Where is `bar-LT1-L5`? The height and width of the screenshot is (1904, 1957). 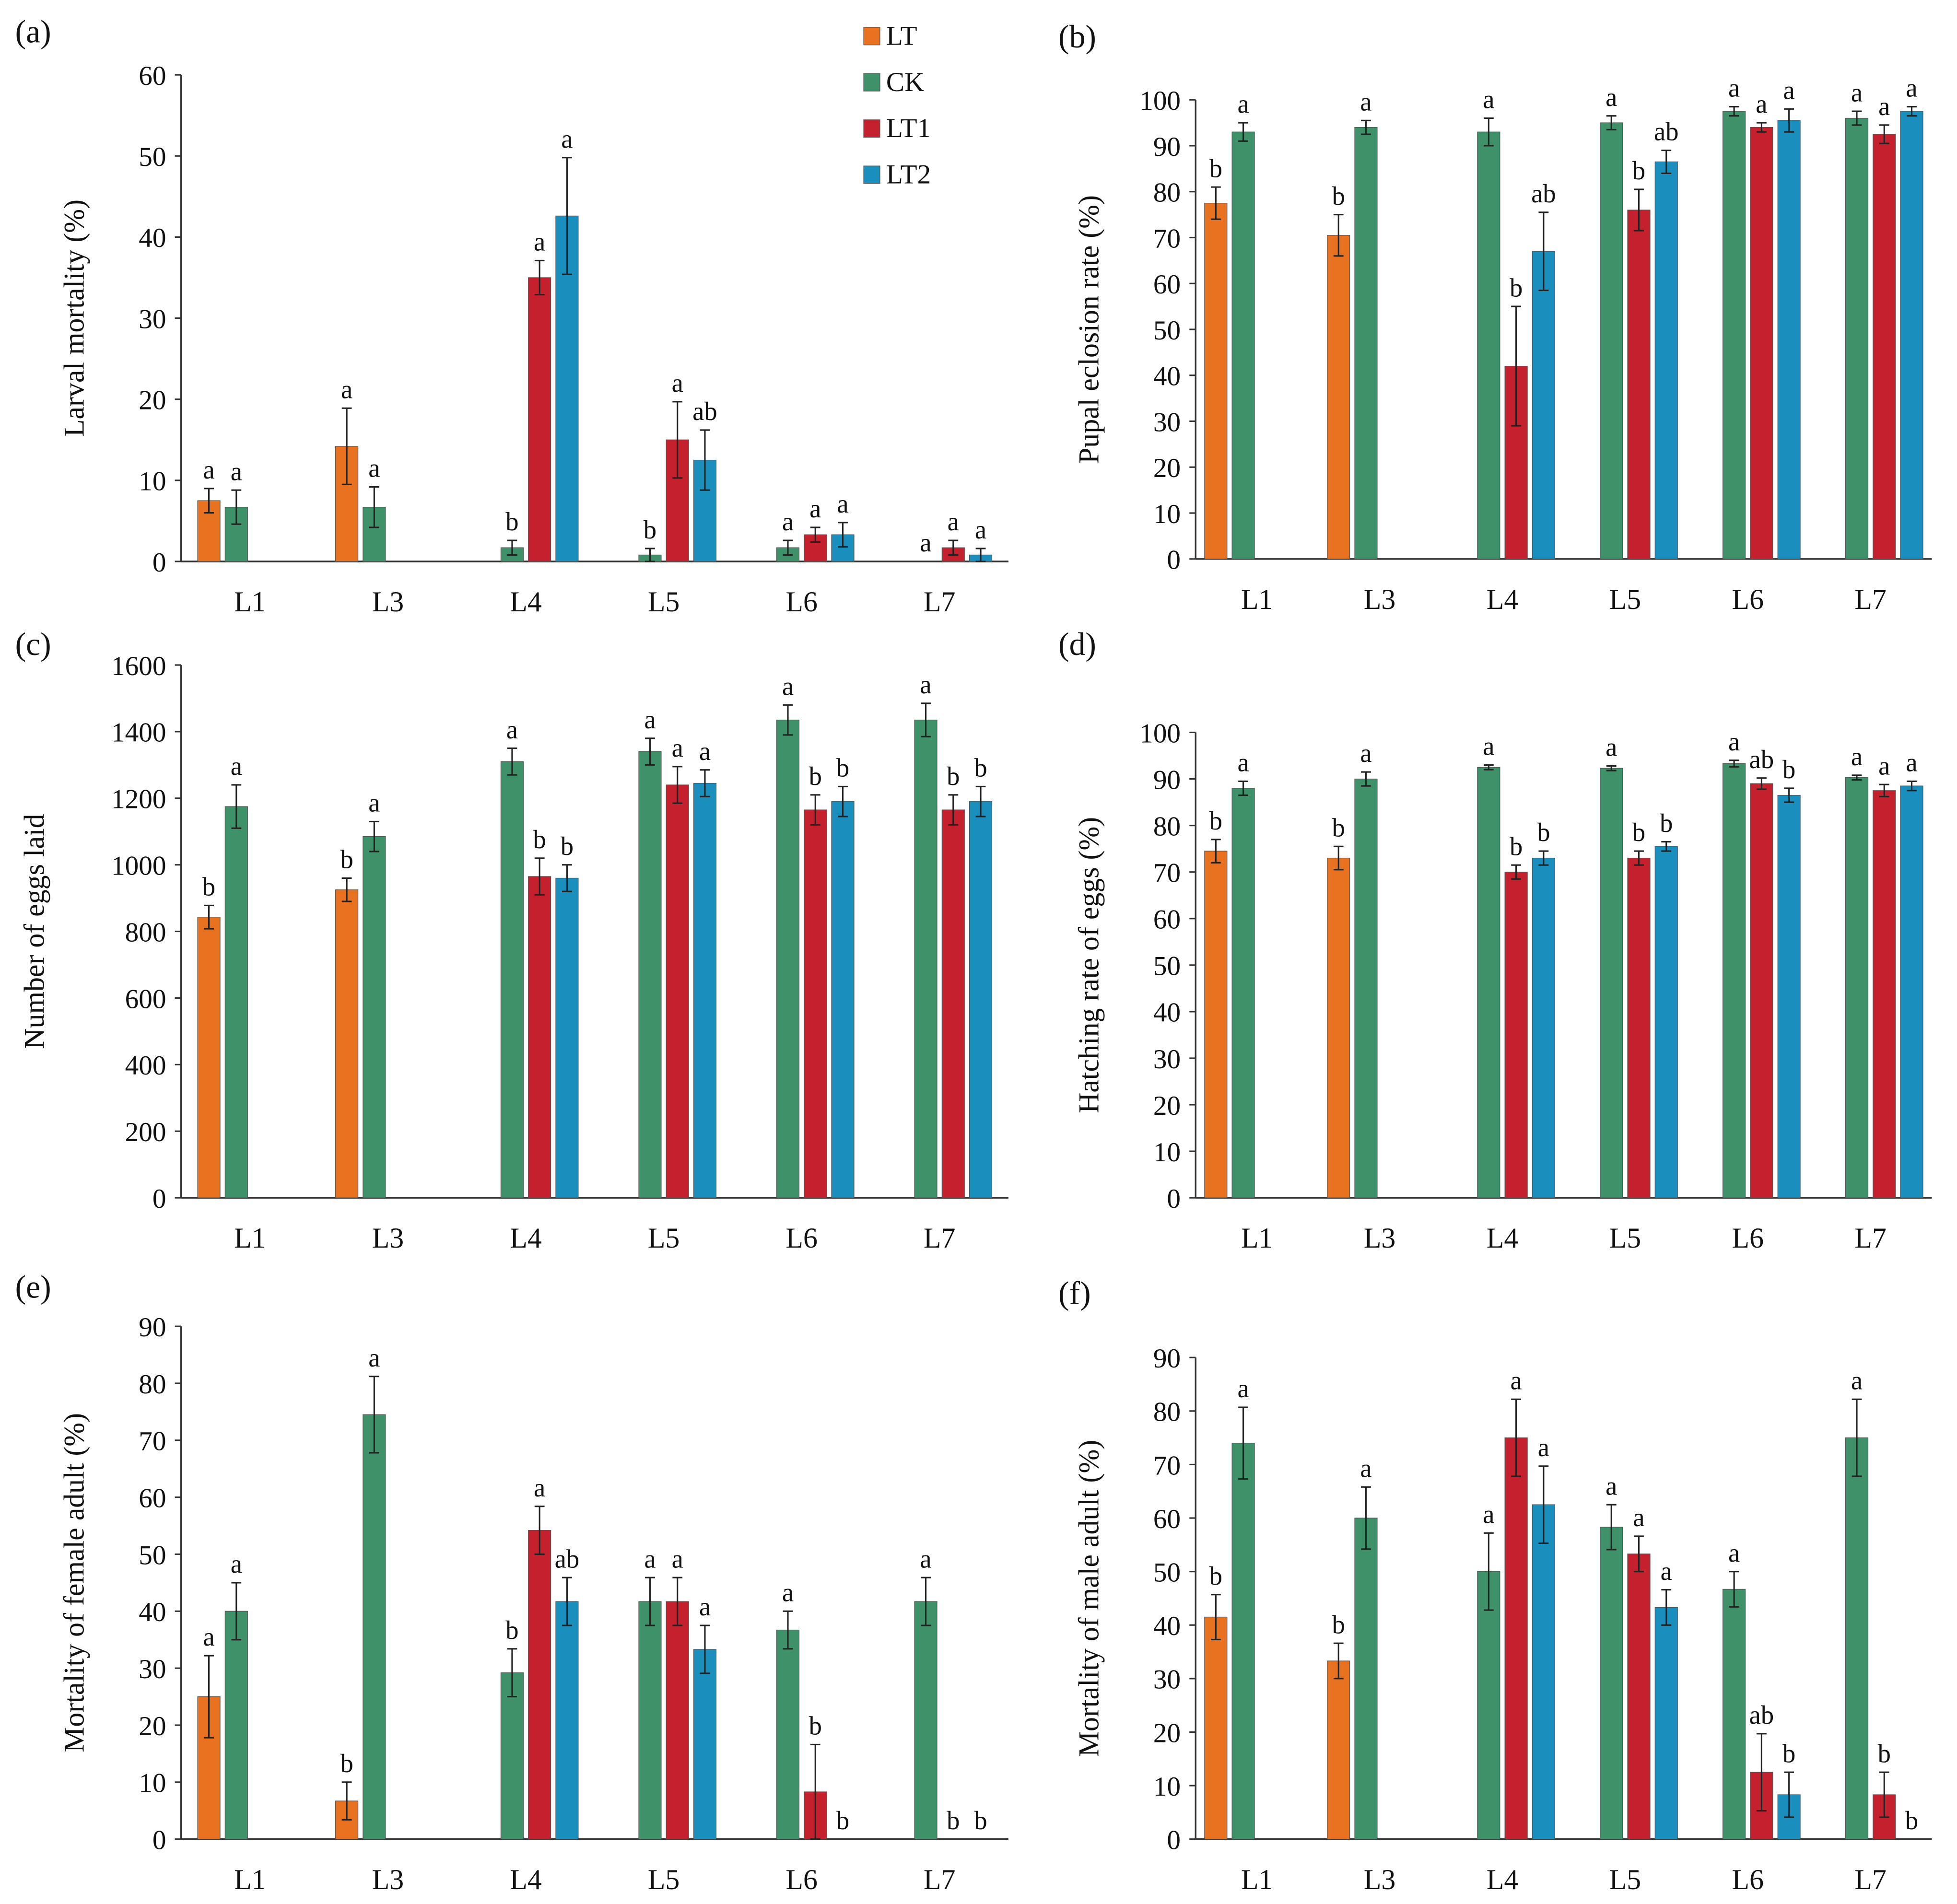
bar-LT1-L5 is located at coordinates (1639, 385).